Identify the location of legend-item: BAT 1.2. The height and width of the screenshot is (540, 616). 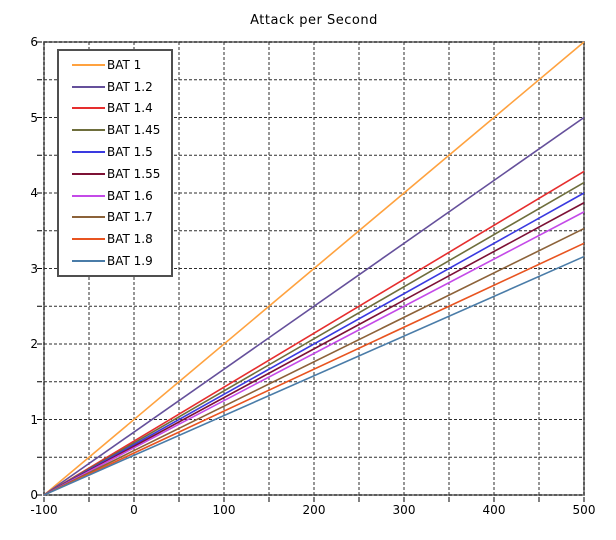
(115, 87).